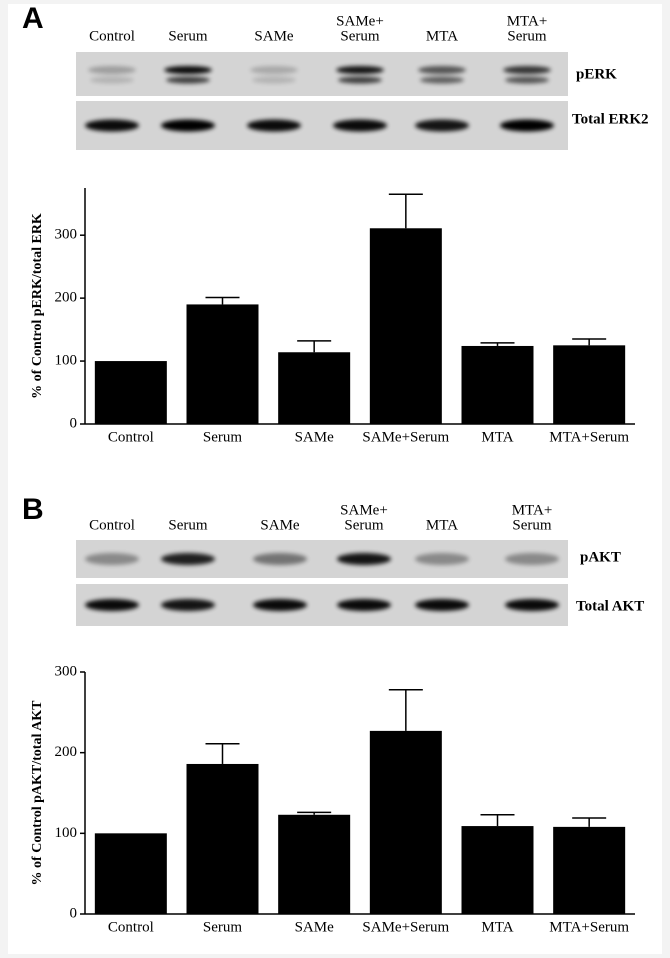 The image size is (670, 958). I want to click on blot-row-label: Total AKT, so click(610, 606).